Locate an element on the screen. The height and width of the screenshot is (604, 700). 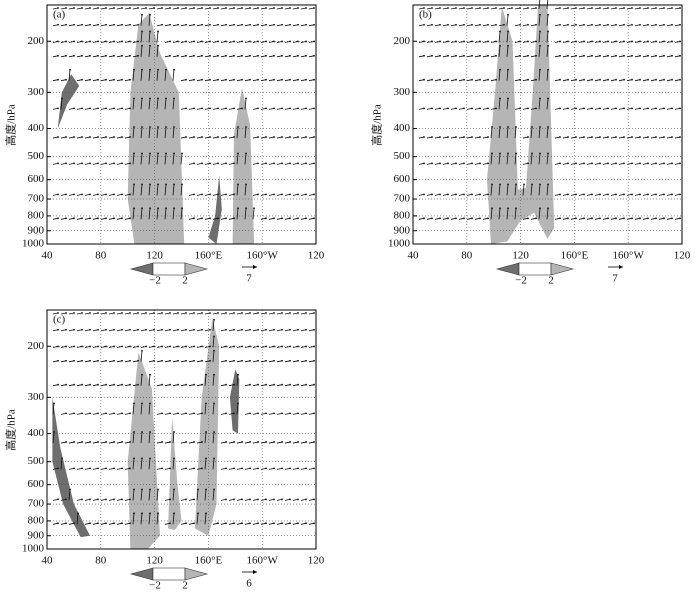
y-tick-label: 400 is located at coordinates (36, 433).